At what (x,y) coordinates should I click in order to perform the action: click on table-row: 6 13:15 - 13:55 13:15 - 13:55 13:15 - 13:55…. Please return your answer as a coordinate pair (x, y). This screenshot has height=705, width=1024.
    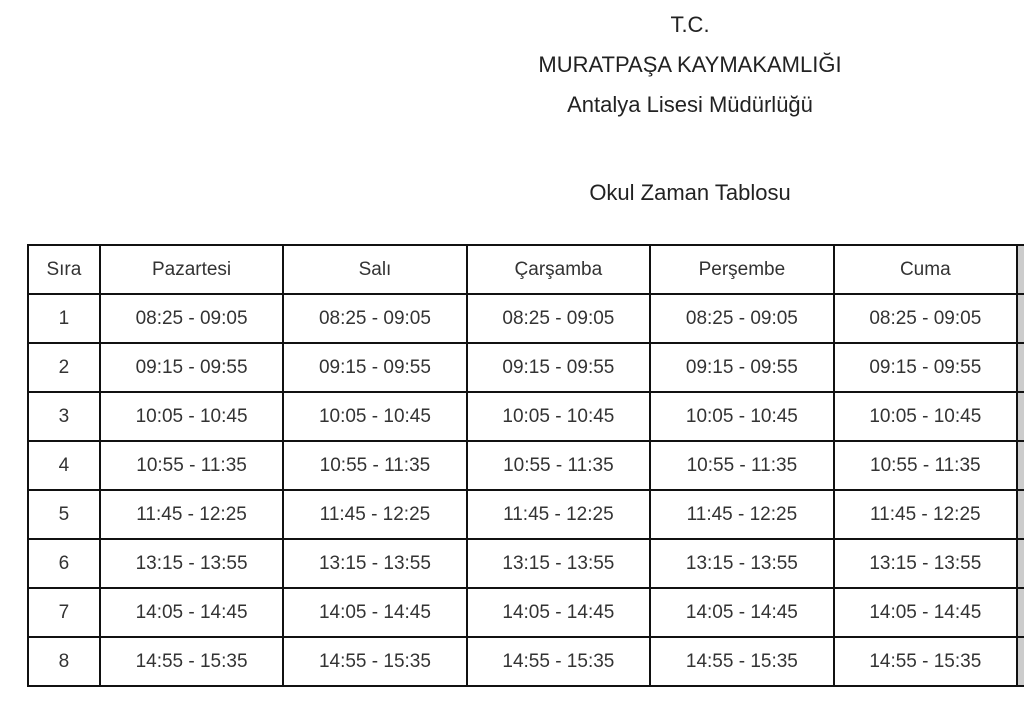
    Looking at the image, I should click on (525, 563).